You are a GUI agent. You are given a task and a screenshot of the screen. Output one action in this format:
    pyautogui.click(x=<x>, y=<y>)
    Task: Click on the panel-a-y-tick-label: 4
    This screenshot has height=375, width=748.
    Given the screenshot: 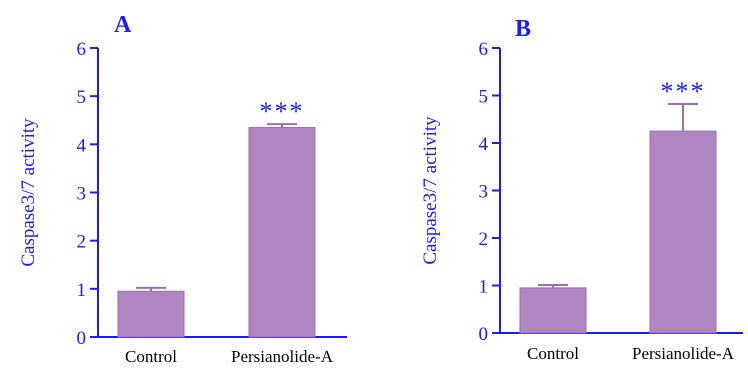 What is the action you would take?
    pyautogui.click(x=82, y=145)
    